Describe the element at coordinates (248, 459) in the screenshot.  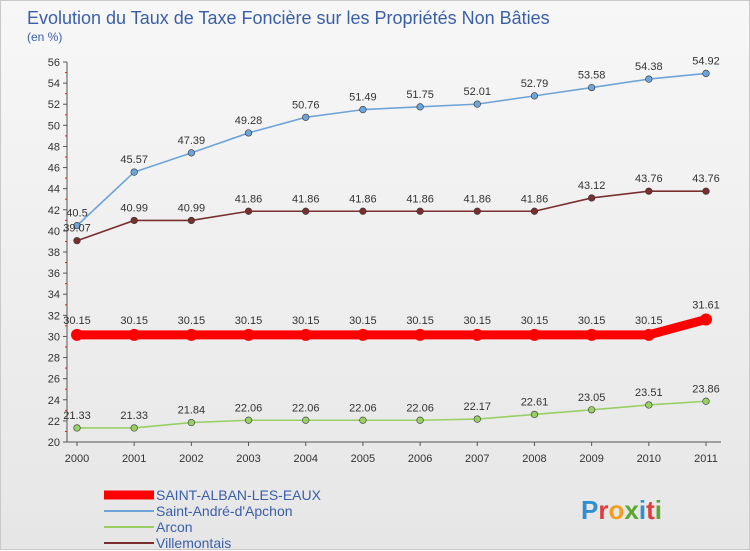
I see `x-tick-label: 2003` at that location.